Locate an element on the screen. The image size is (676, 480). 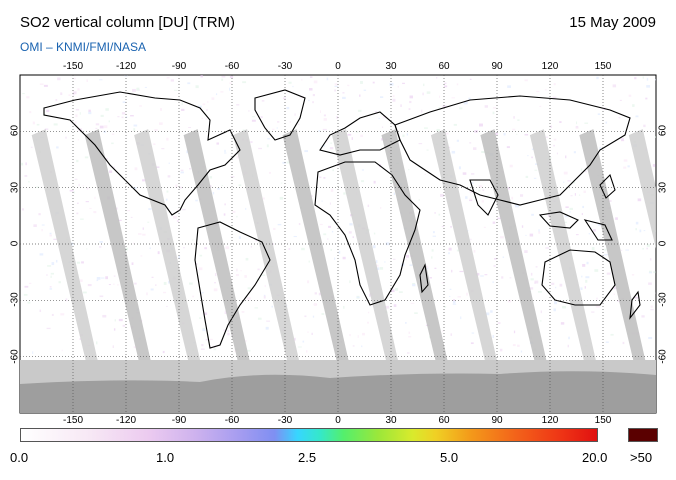
colorbar-label: 2.5 is located at coordinates (307, 457).